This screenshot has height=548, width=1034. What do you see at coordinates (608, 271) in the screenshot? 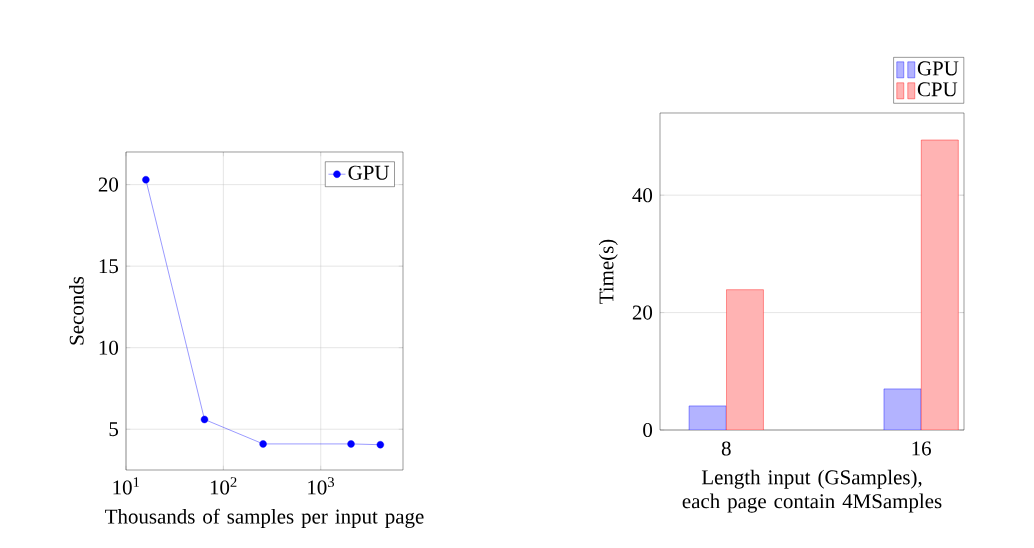
I see `y-axis-title: Time(s)` at bounding box center [608, 271].